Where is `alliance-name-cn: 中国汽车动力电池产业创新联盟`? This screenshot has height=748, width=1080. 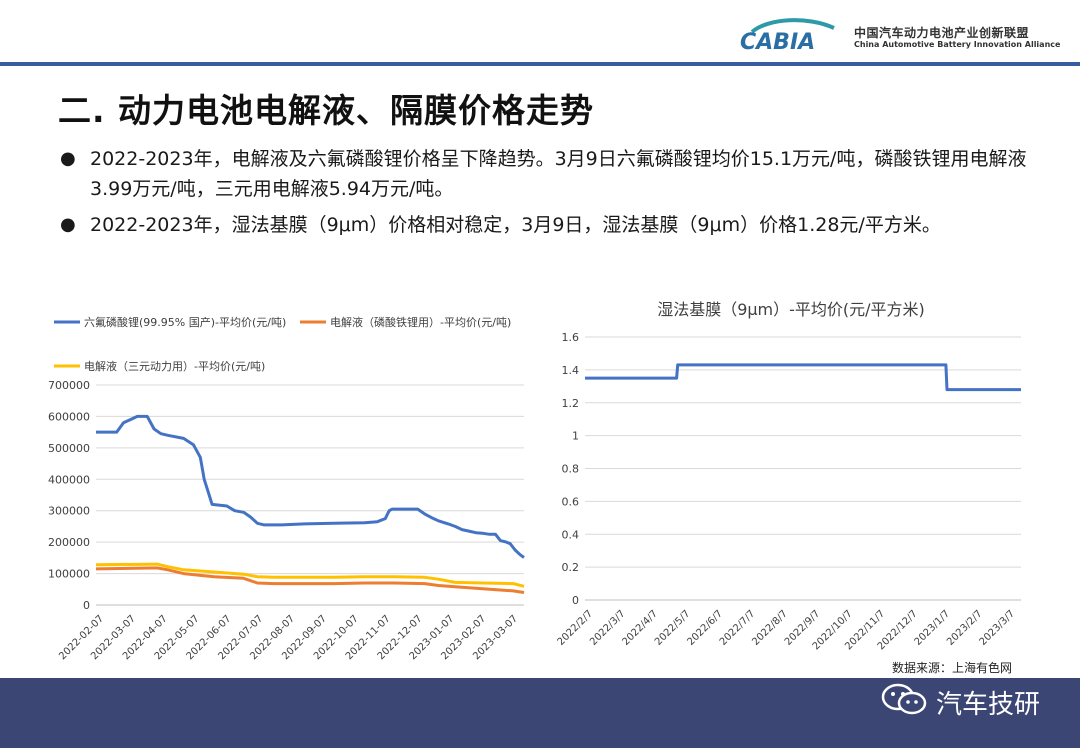
alliance-name-cn: 中国汽车动力电池产业创新联盟 is located at coordinates (942, 33).